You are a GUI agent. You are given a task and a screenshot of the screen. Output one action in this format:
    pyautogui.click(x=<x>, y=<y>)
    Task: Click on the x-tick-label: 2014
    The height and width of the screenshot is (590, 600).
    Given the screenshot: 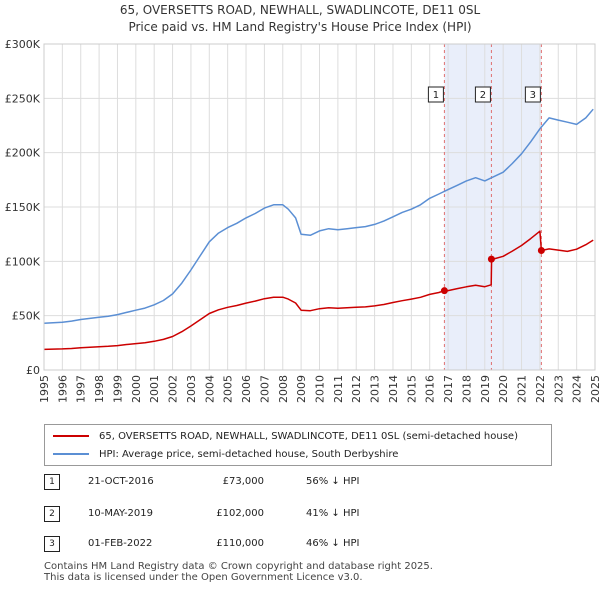 What is the action you would take?
    pyautogui.click(x=393, y=389)
    